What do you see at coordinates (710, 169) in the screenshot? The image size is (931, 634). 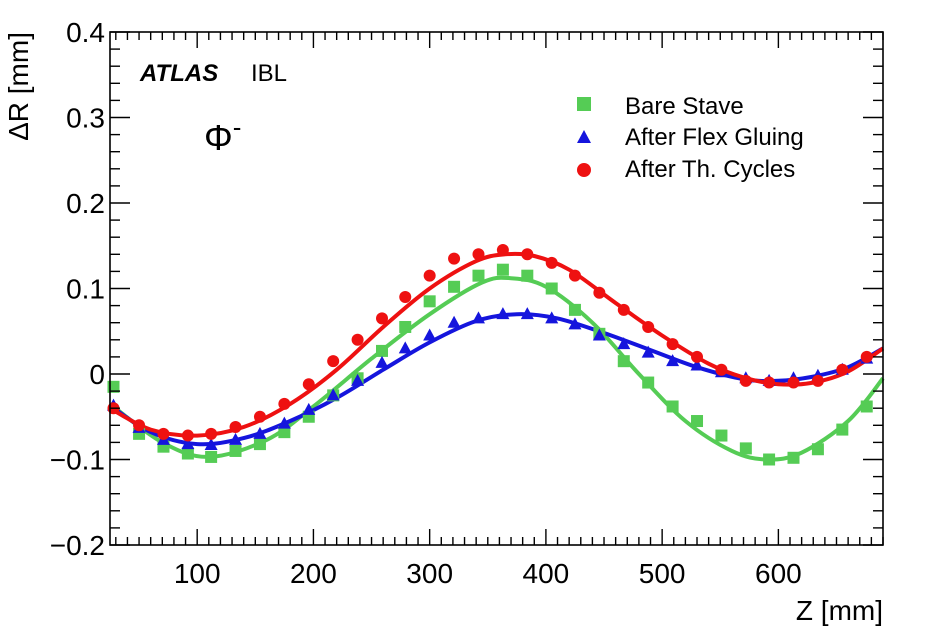 I see `legend-label-after-th-cycles: After Th. Cycles` at bounding box center [710, 169].